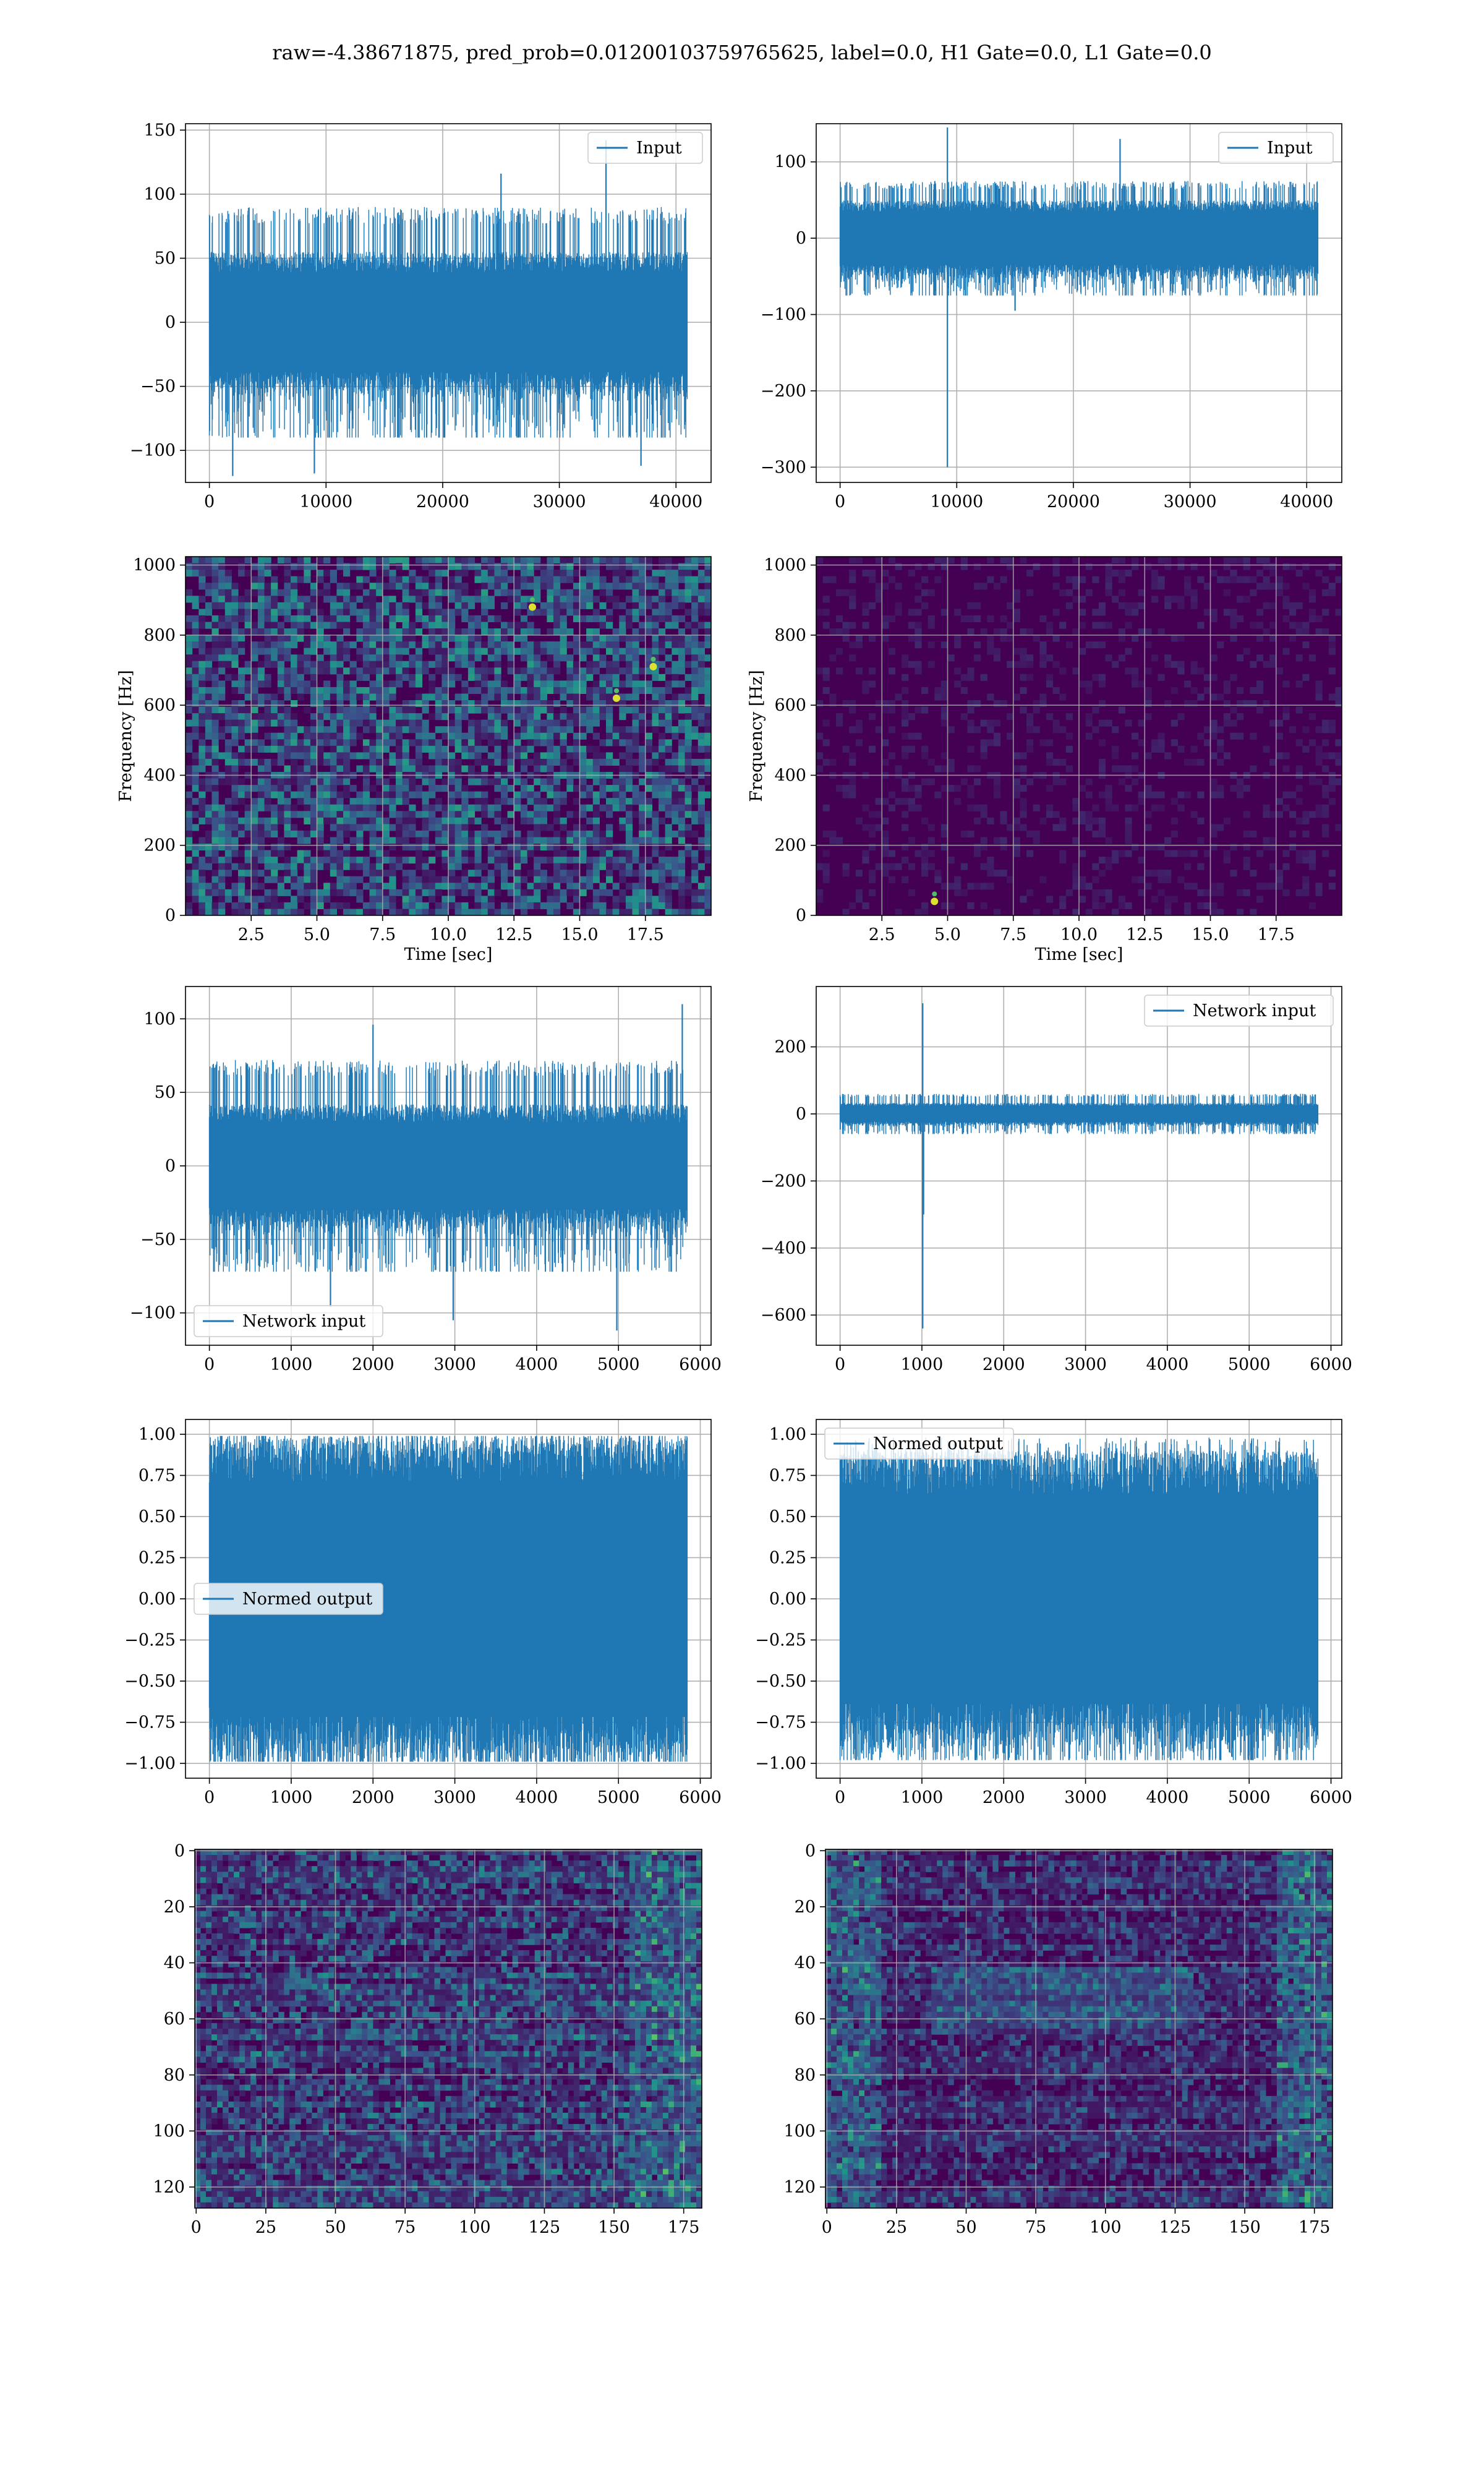  I want to click on y-tick-label: 200, so click(159, 846).